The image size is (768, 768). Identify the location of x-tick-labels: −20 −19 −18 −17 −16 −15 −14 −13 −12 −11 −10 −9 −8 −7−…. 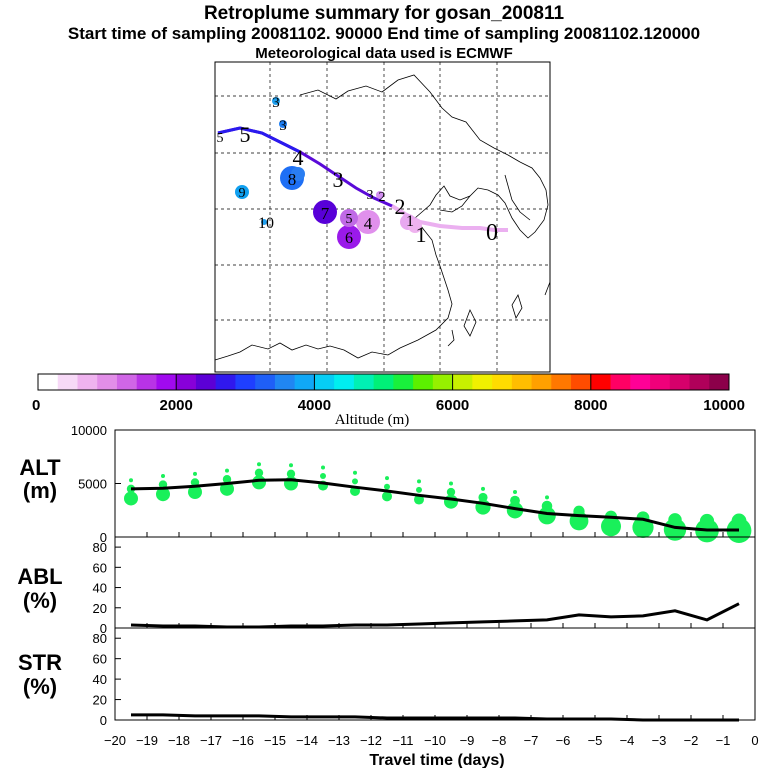
(431, 740).